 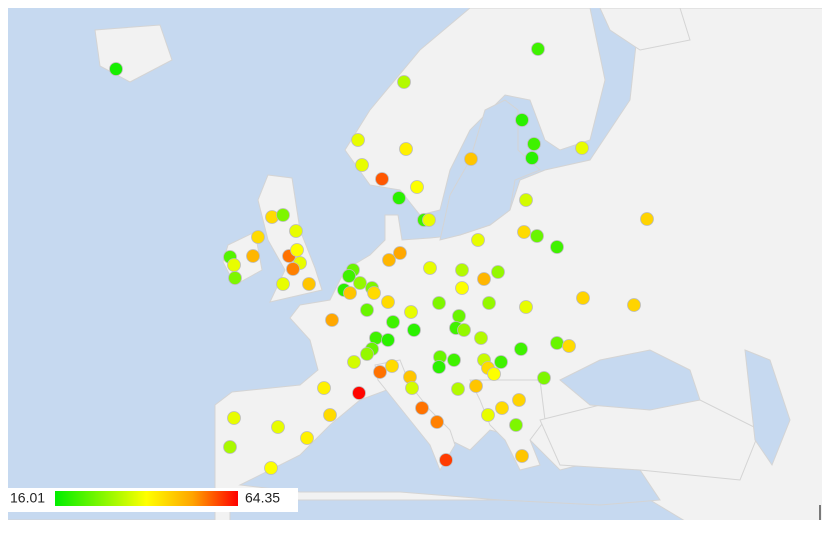 I want to click on legend-min: 16.01, so click(x=27, y=498).